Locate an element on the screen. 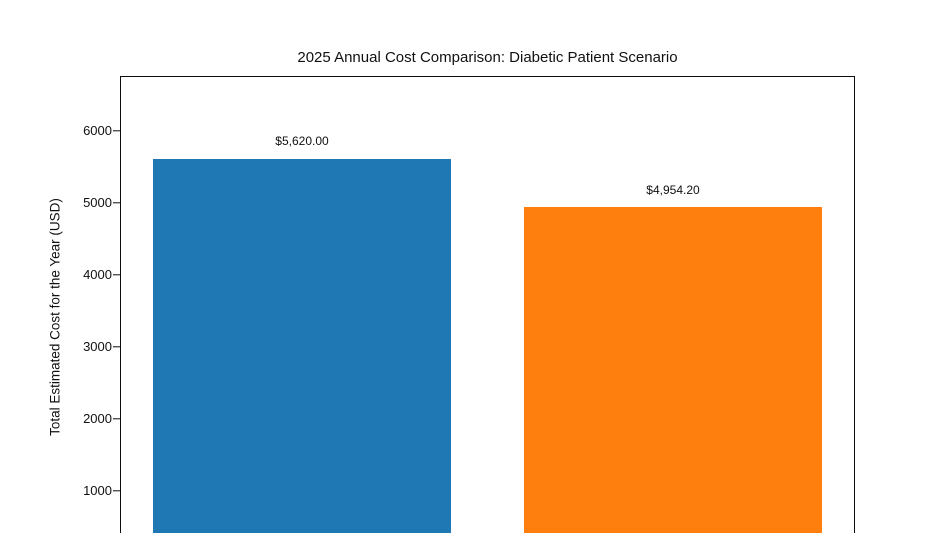  y-tick-label-2000: 2000 is located at coordinates (97, 418).